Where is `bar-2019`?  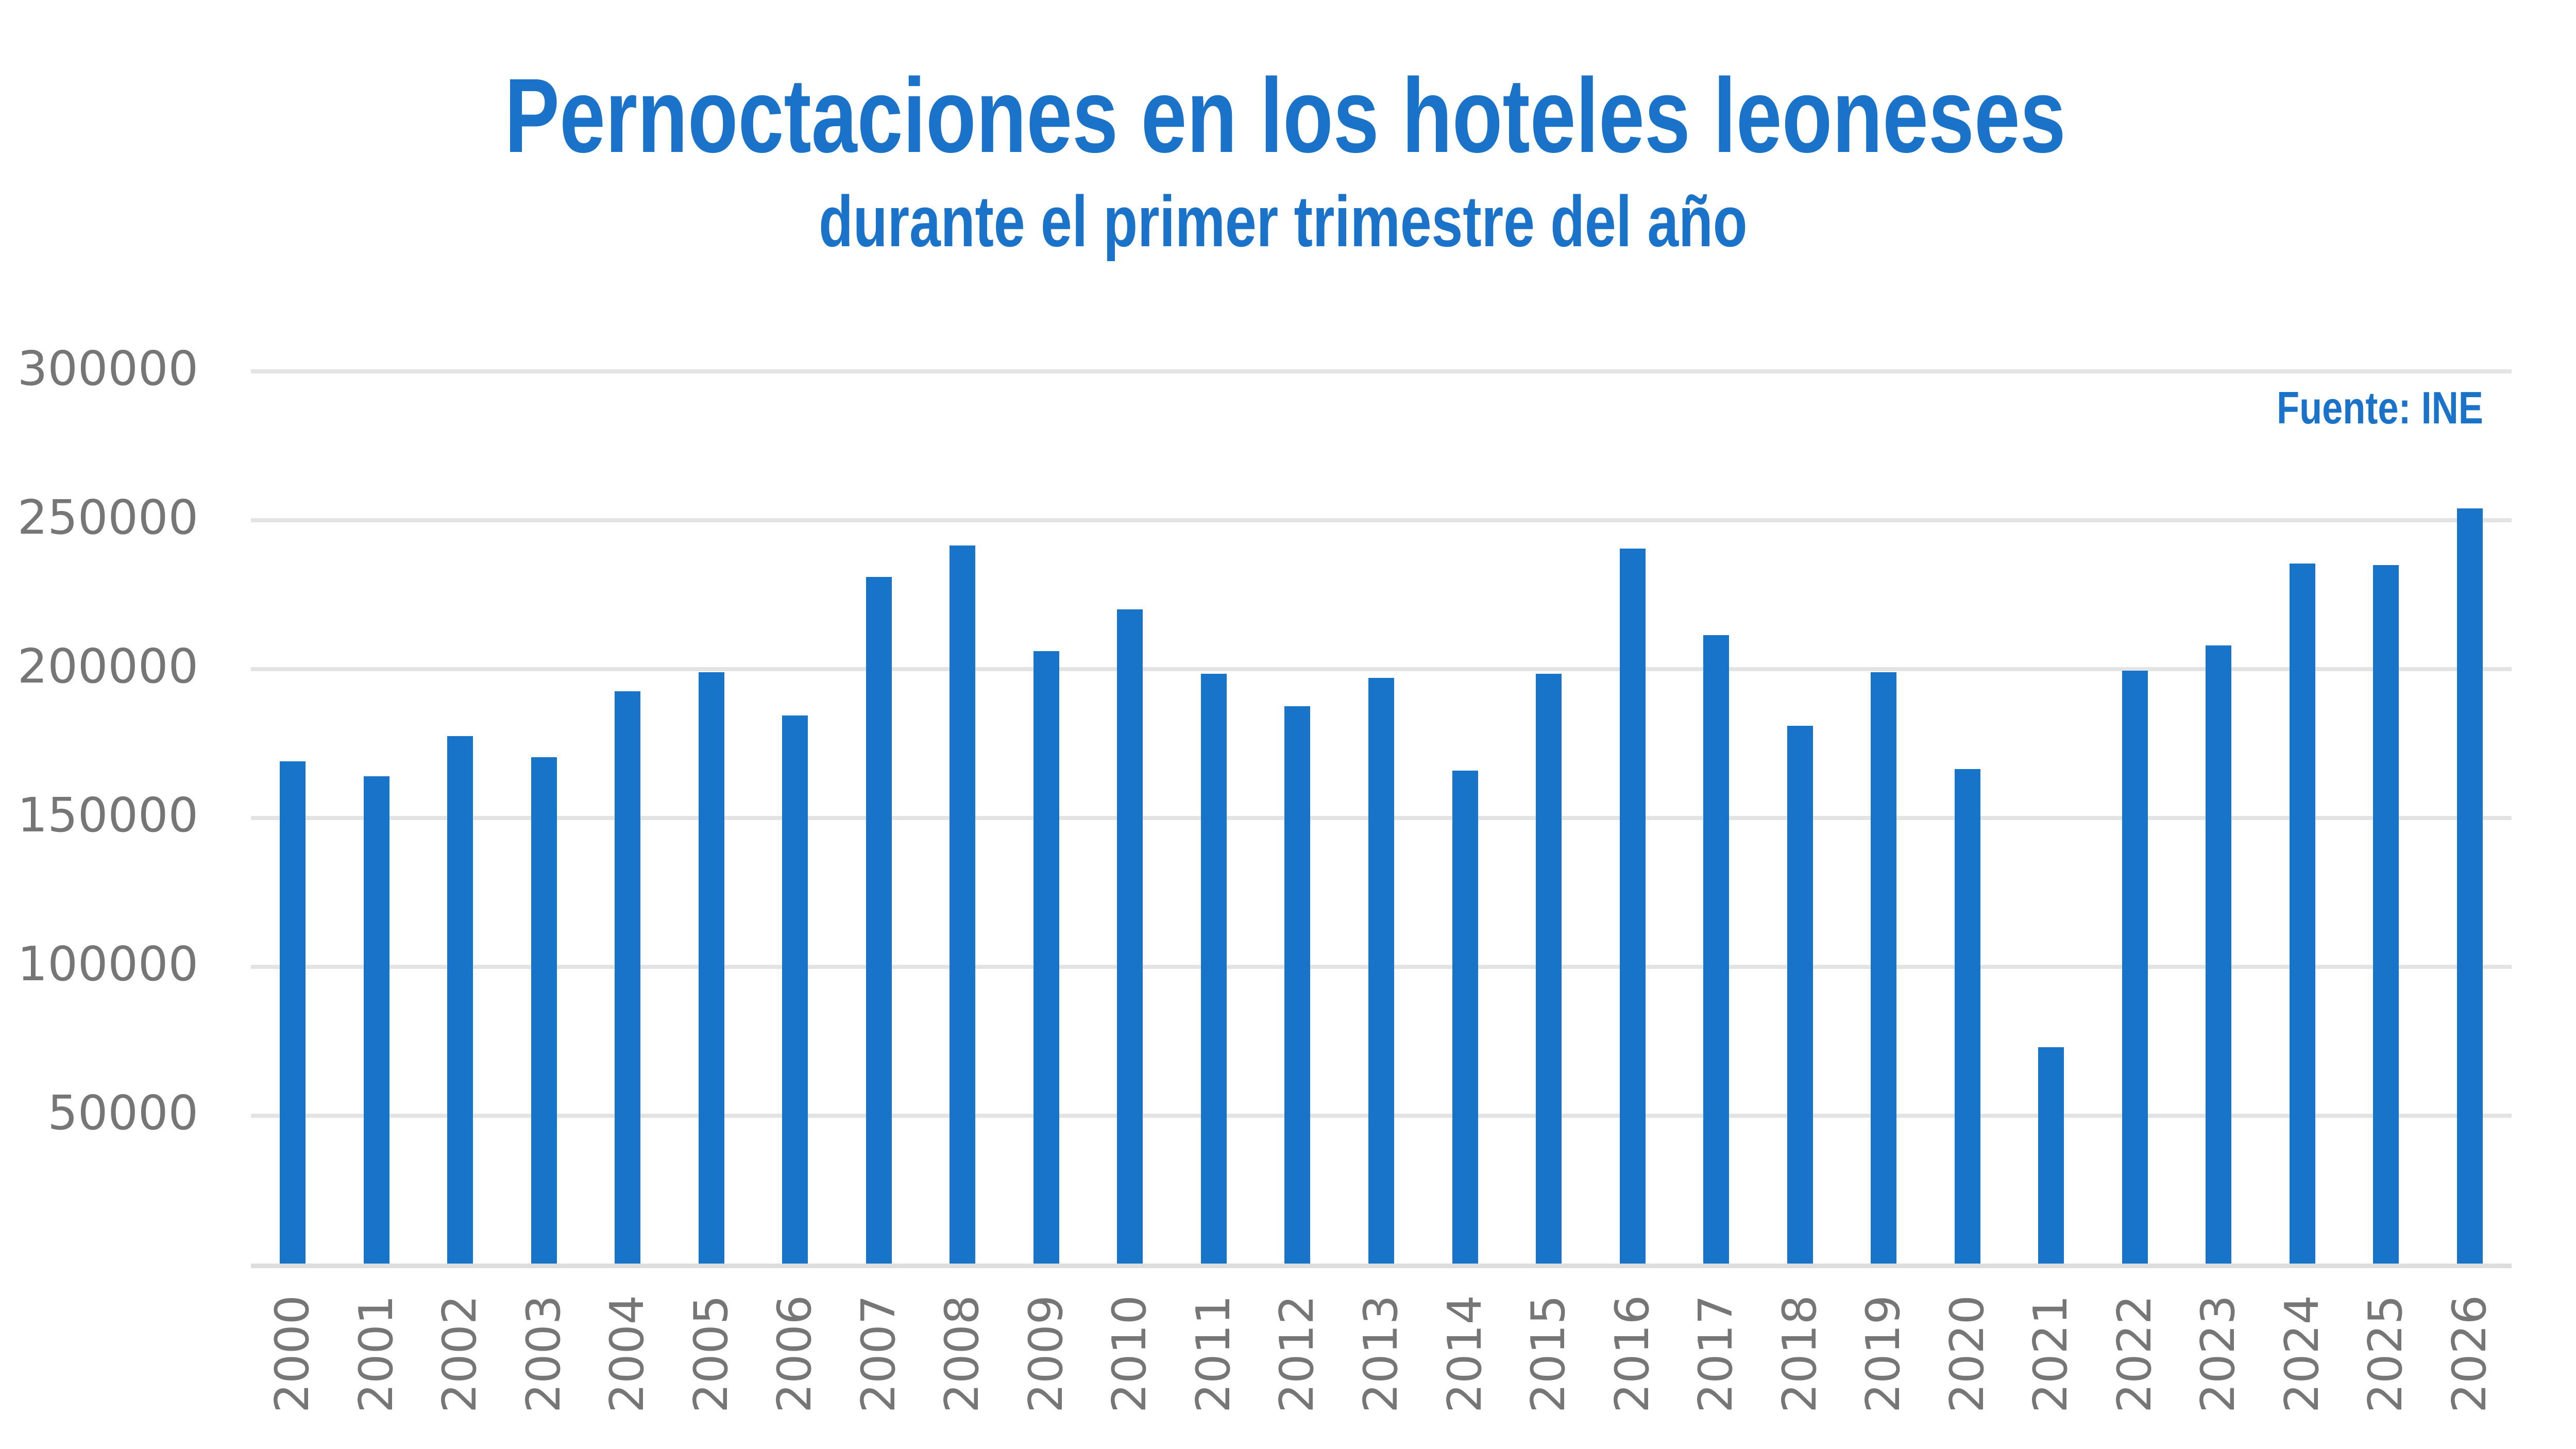 bar-2019 is located at coordinates (1884, 969).